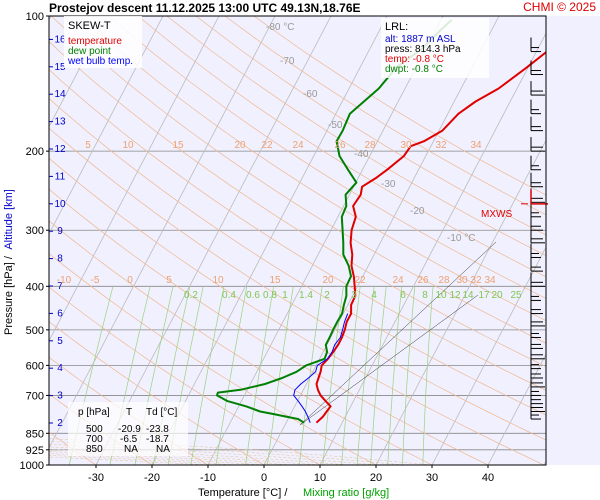  I want to click on altitude-tick-label: 6, so click(60, 313).